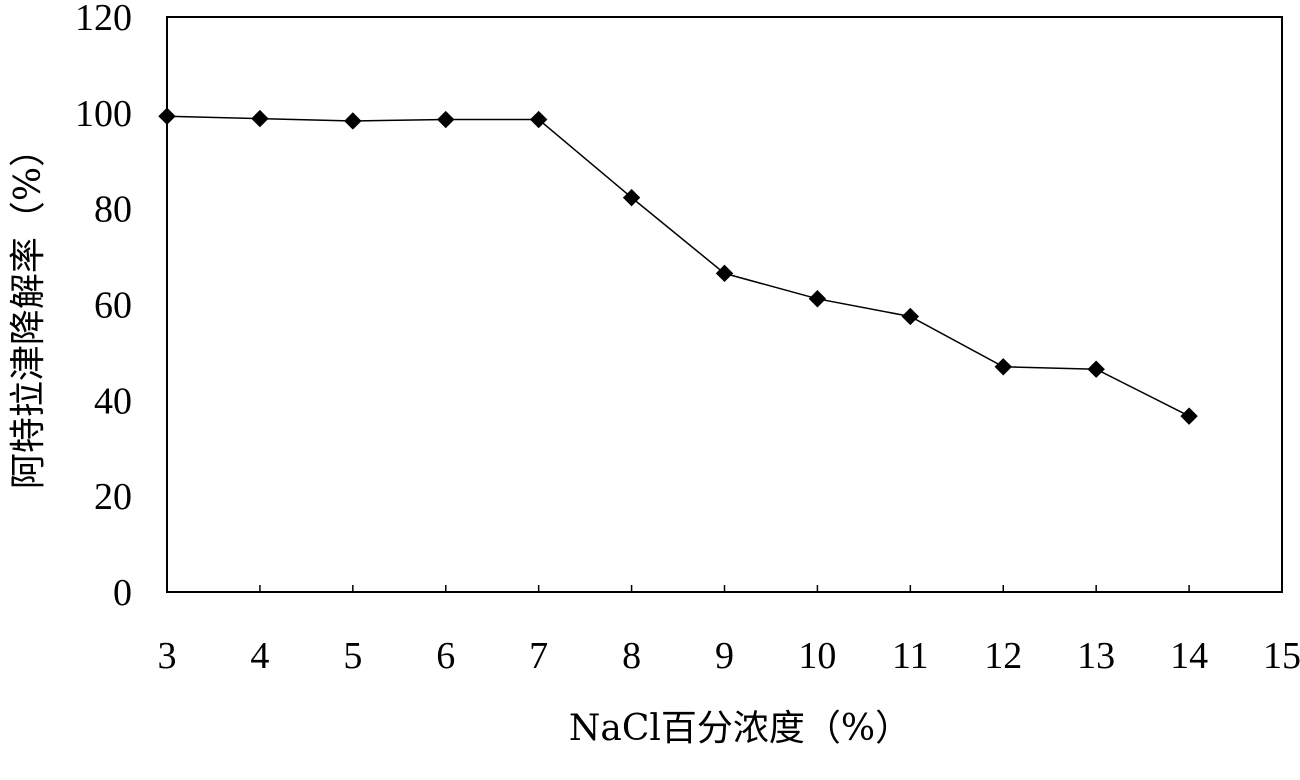 The image size is (1300, 780). Describe the element at coordinates (1189, 656) in the screenshot. I see `x-tick-label: 14` at that location.